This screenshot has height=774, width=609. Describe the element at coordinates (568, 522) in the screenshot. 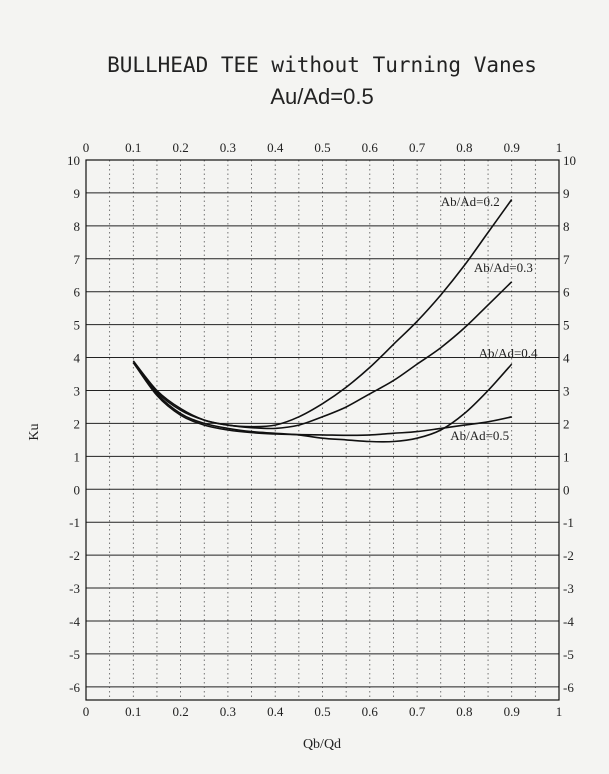

I see `y-tick-label-right: -1` at that location.